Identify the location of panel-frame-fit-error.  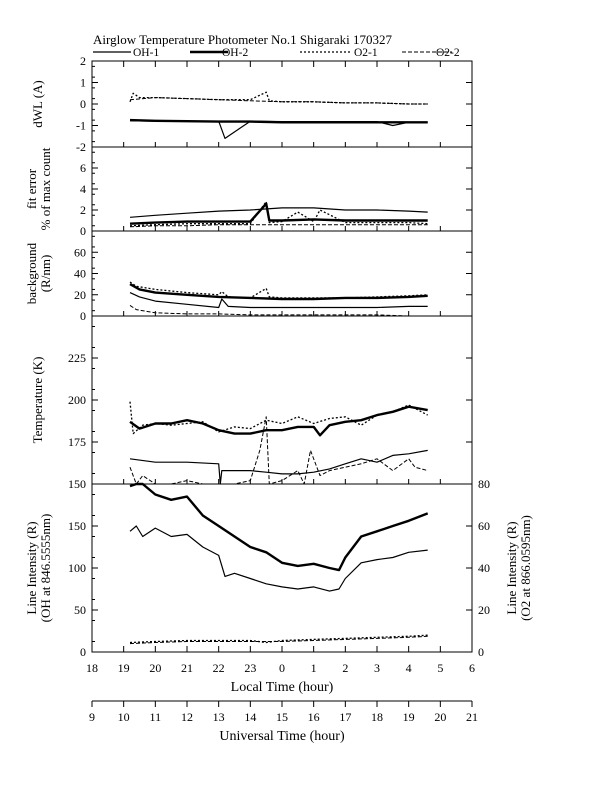
(282, 189).